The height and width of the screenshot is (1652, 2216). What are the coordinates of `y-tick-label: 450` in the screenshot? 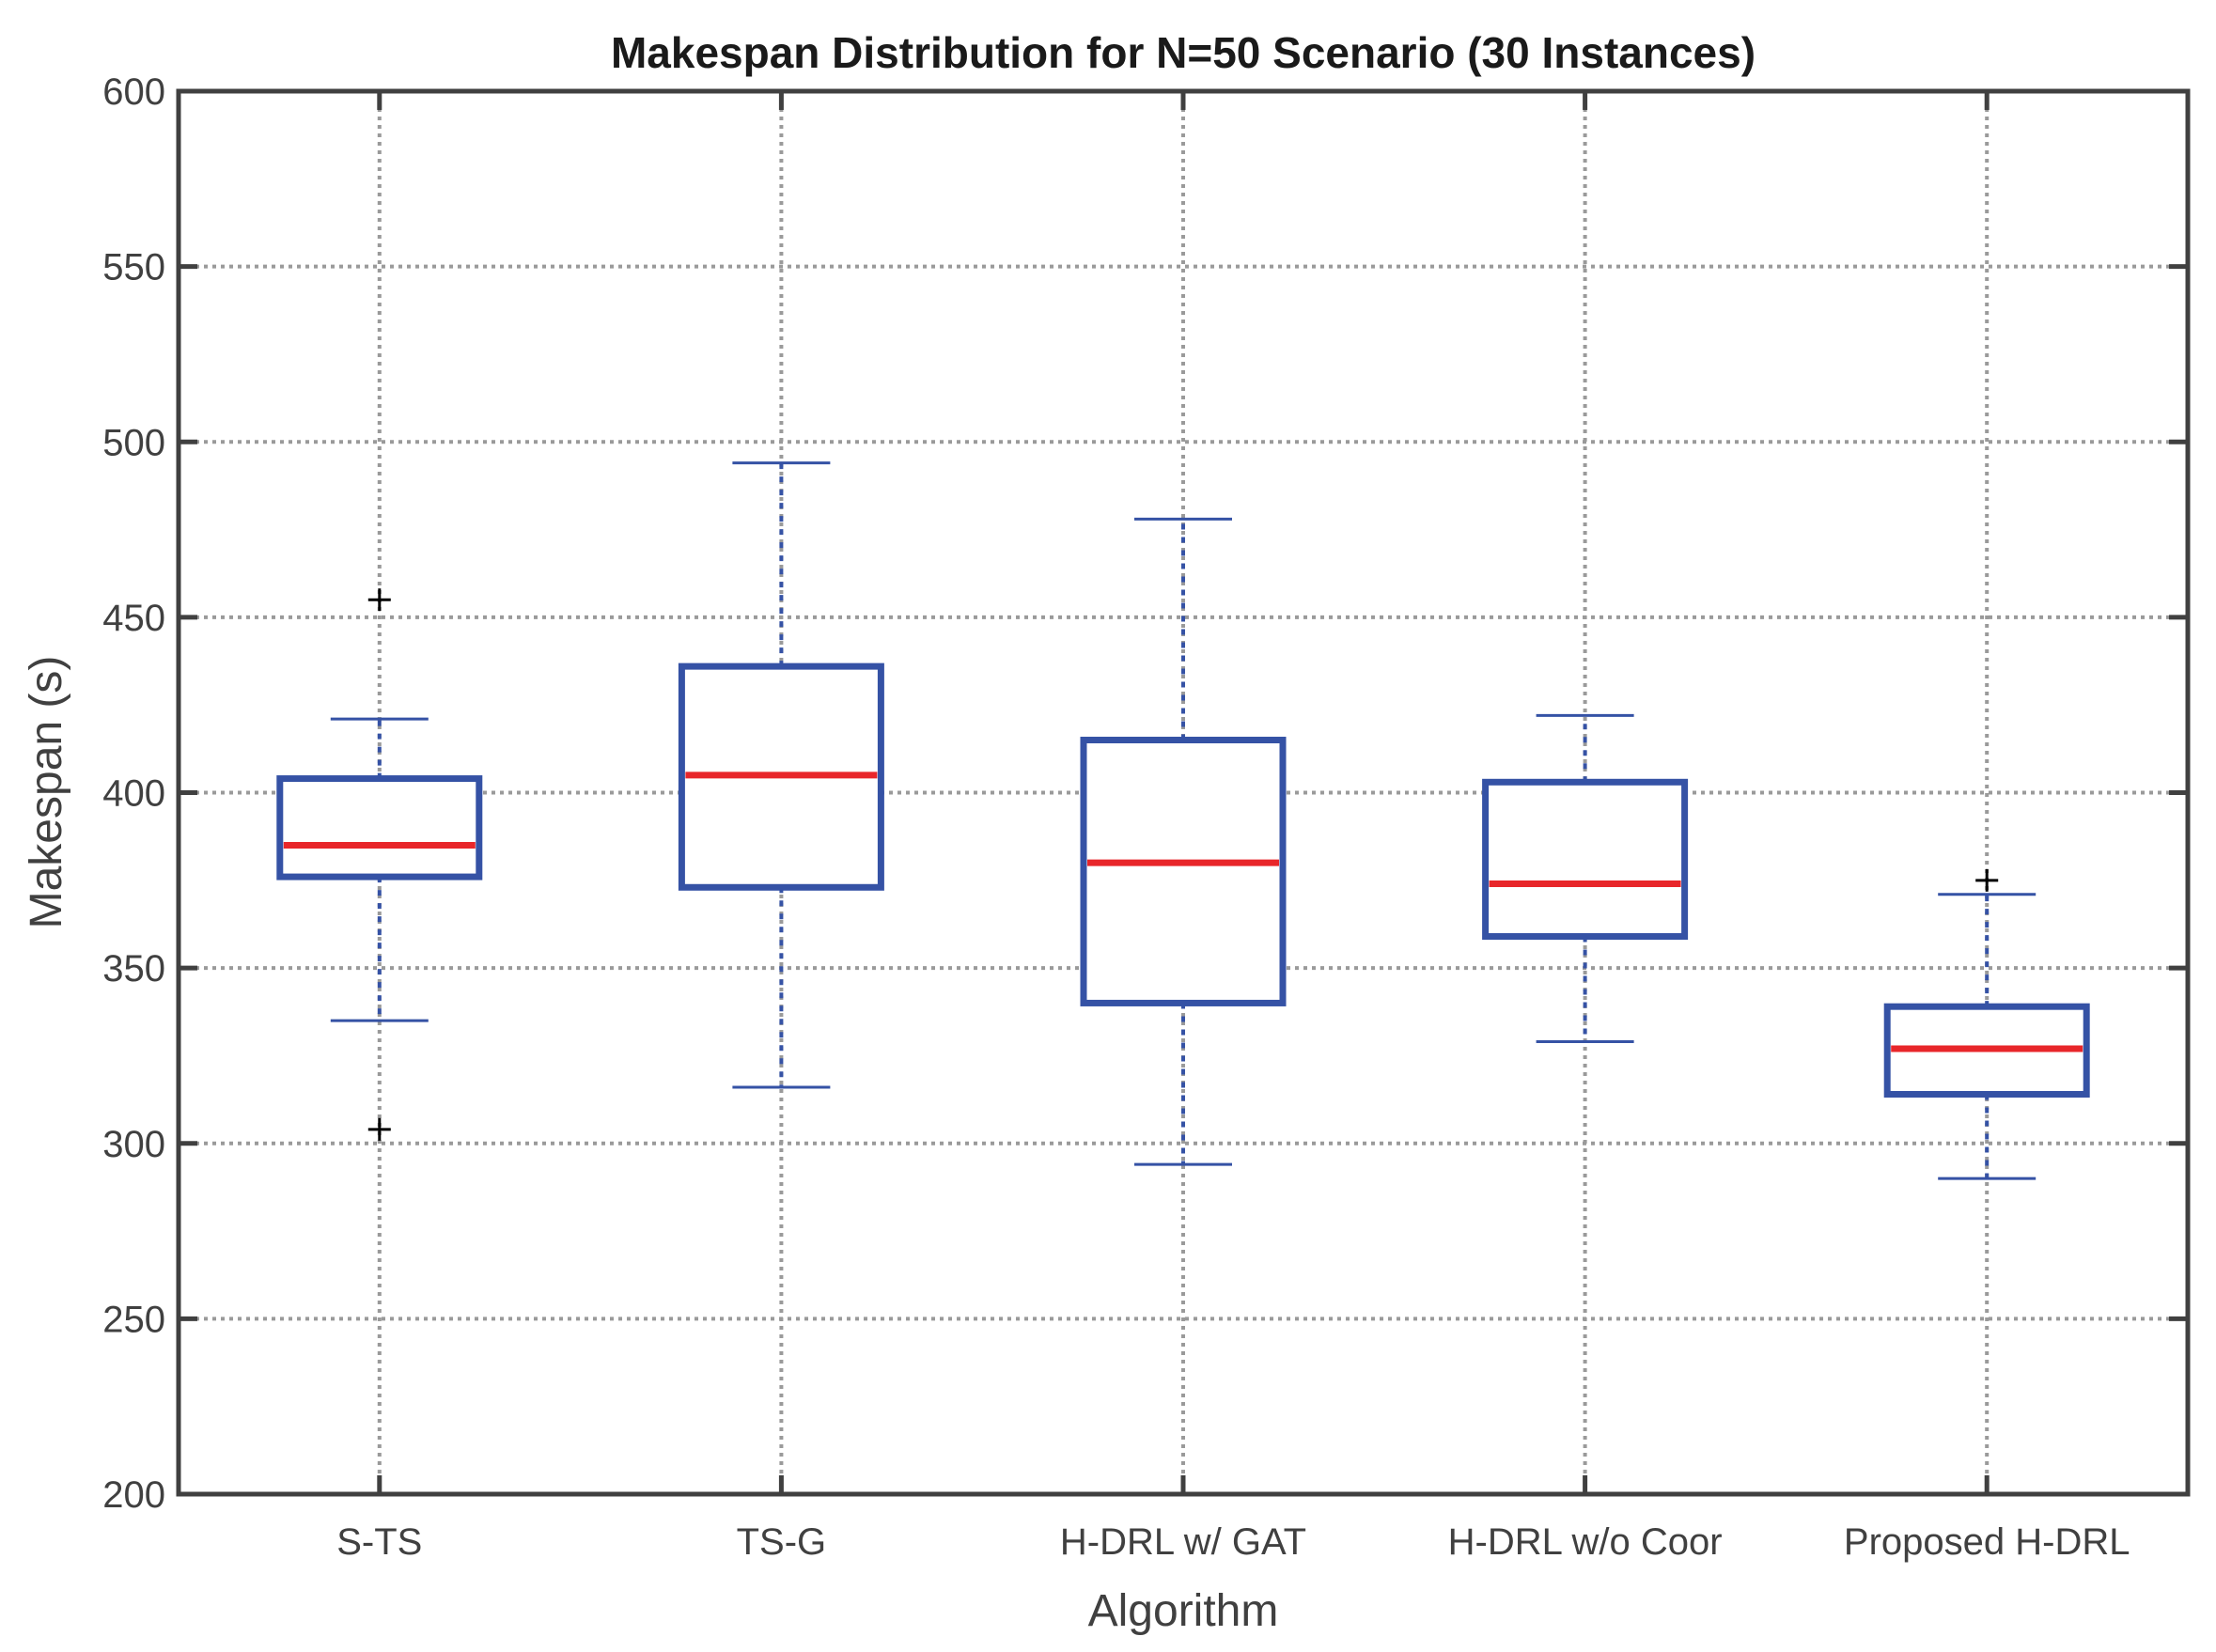 It's located at (133, 618).